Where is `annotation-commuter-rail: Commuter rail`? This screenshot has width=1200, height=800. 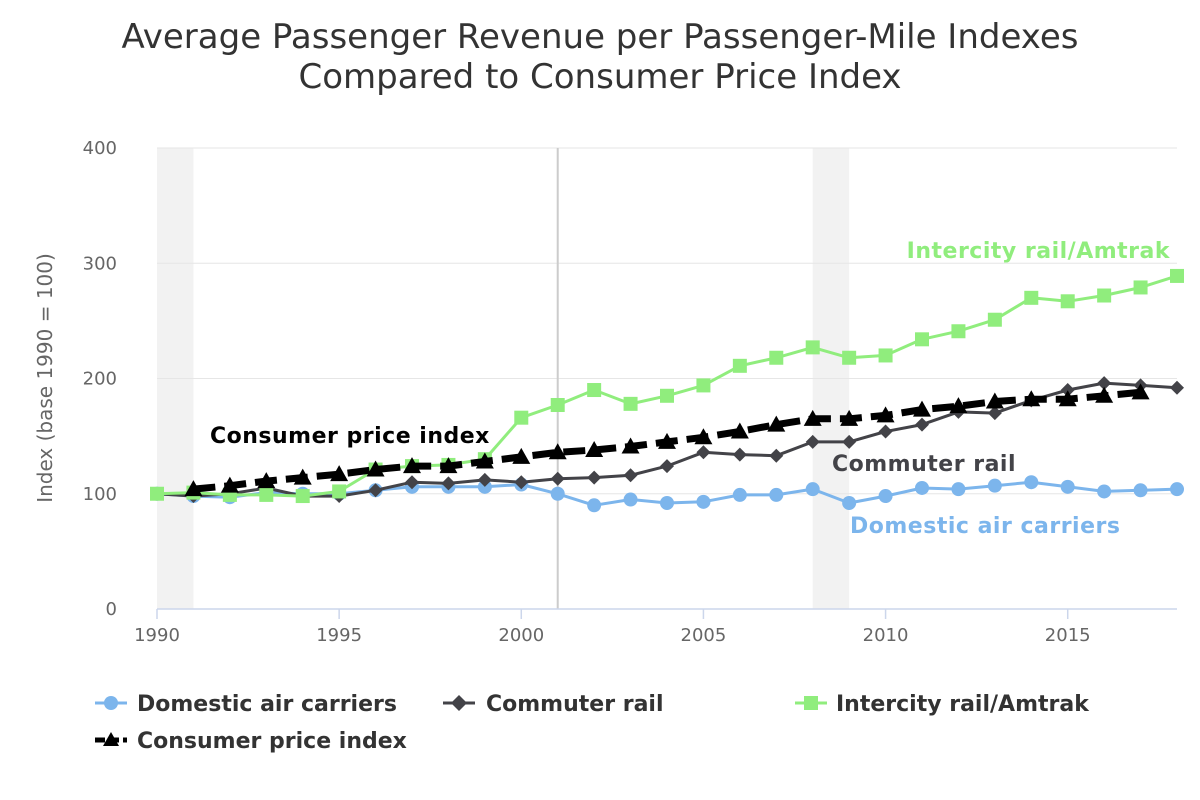 annotation-commuter-rail: Commuter rail is located at coordinates (924, 464).